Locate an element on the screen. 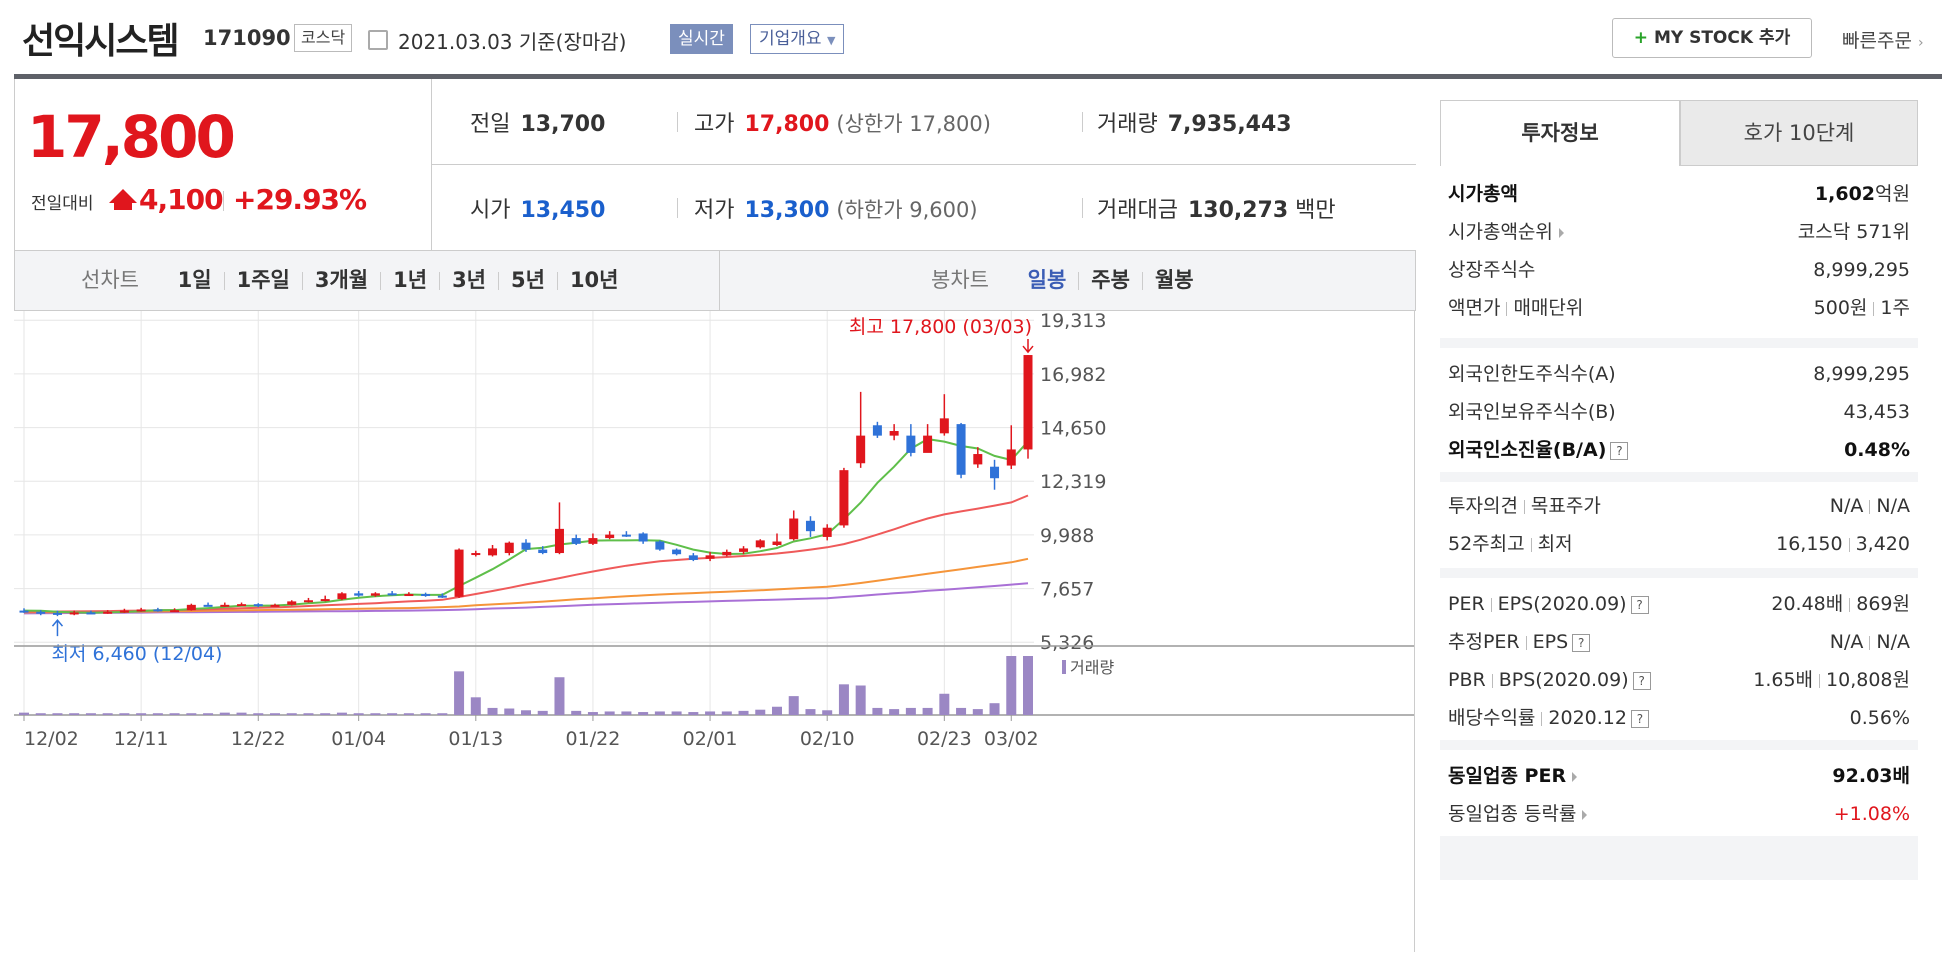 This screenshot has height=956, width=1950. opinion-section: 투자의견 목표주가 N/A N/A 52주최고 최저 16,150 3,420 is located at coordinates (1679, 525).